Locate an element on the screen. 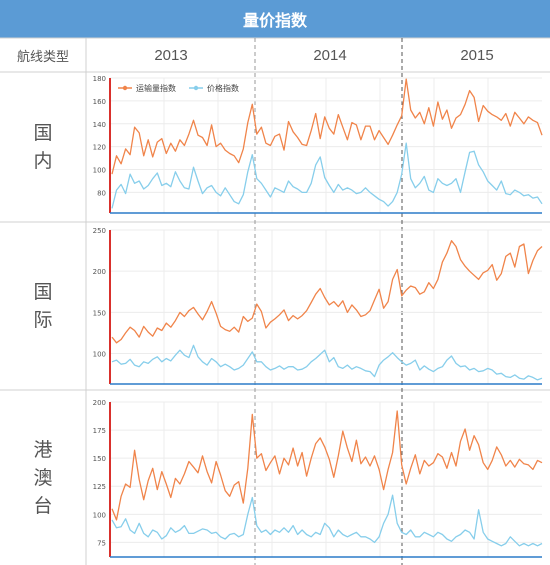  y-tick-label: 175 is located at coordinates (99, 431).